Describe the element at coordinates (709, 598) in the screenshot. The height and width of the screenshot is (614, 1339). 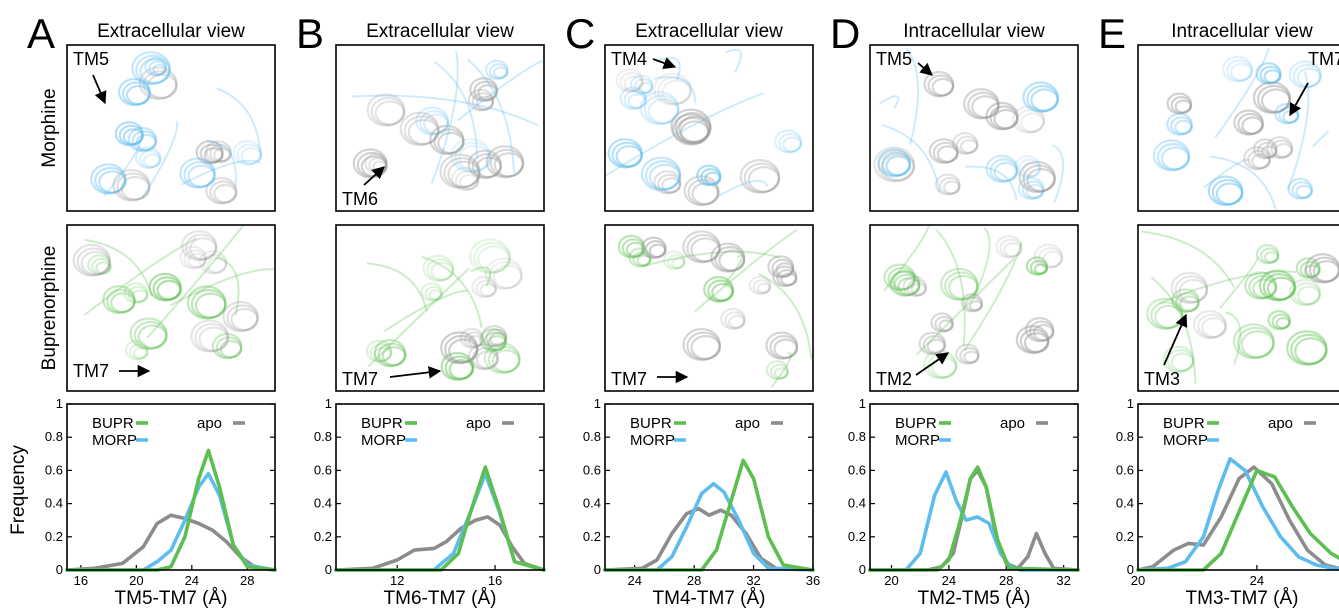
I see `x-axis-title: TM4-TM7 (Å)` at that location.